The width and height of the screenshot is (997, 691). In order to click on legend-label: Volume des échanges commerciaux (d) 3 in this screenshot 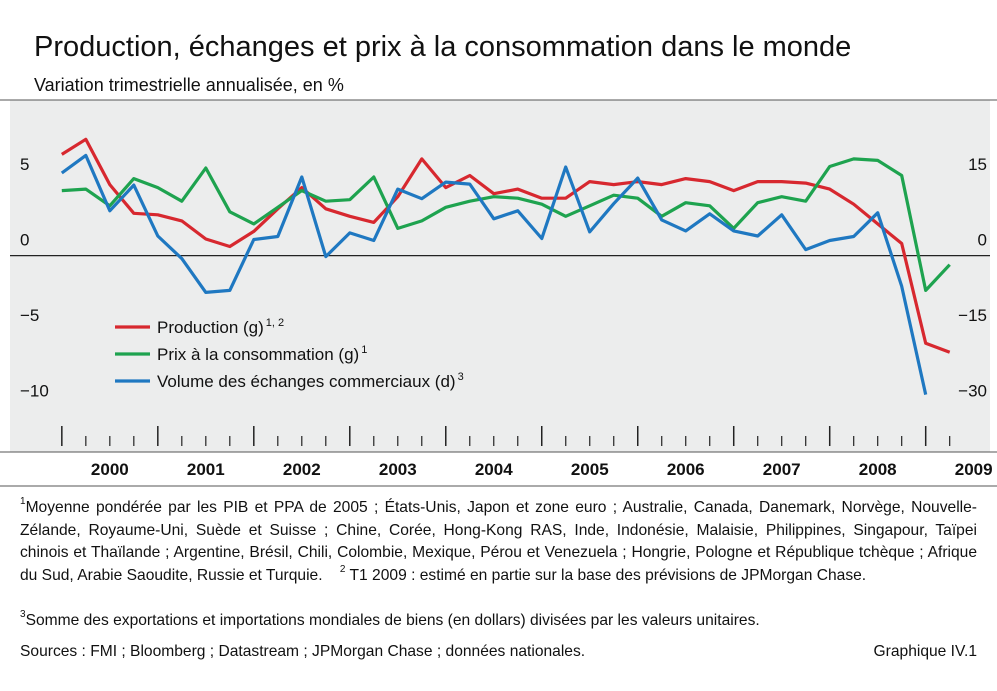, I will do `click(310, 381)`.